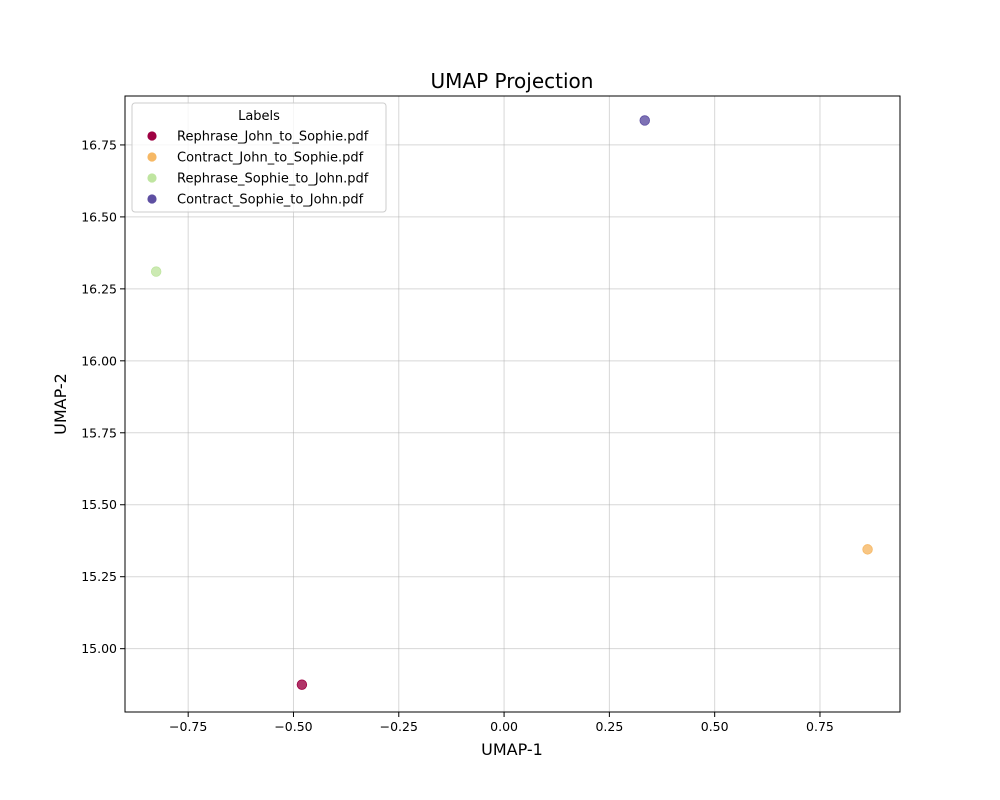  I want to click on legend-label: Contract_John_to_Sophie.pdf, so click(270, 158).